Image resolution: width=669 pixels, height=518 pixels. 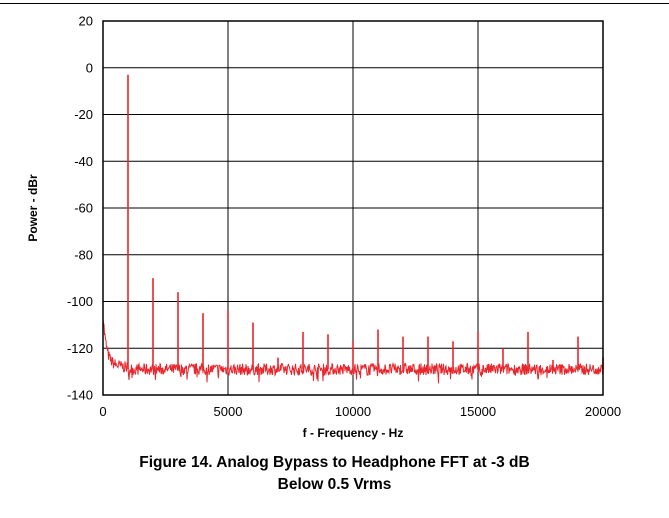 I want to click on y-tick-label: -40, so click(x=83, y=161).